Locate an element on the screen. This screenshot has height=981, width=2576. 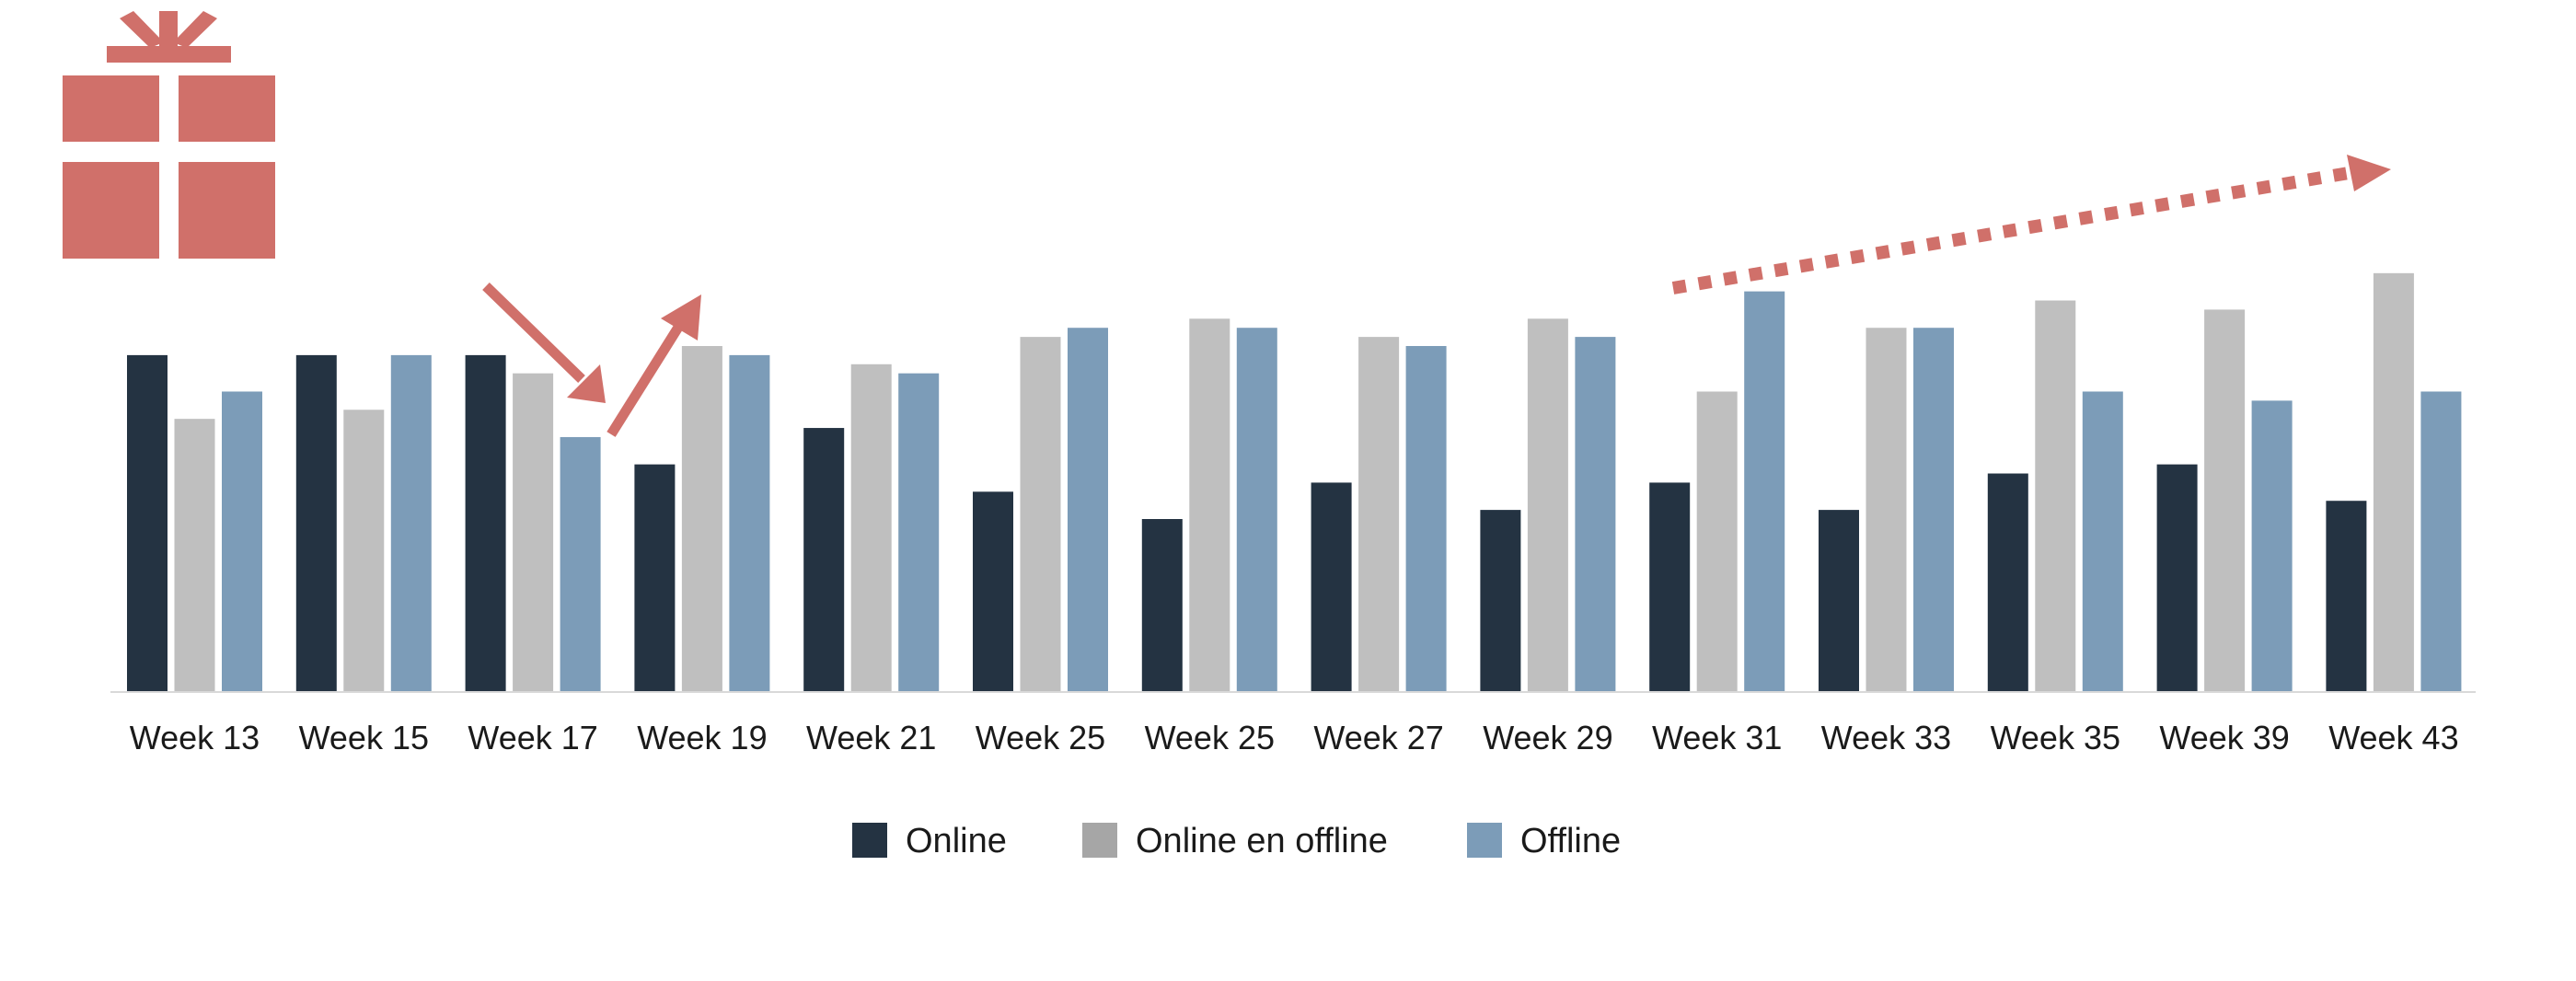
up-arrow is located at coordinates (653, 365).